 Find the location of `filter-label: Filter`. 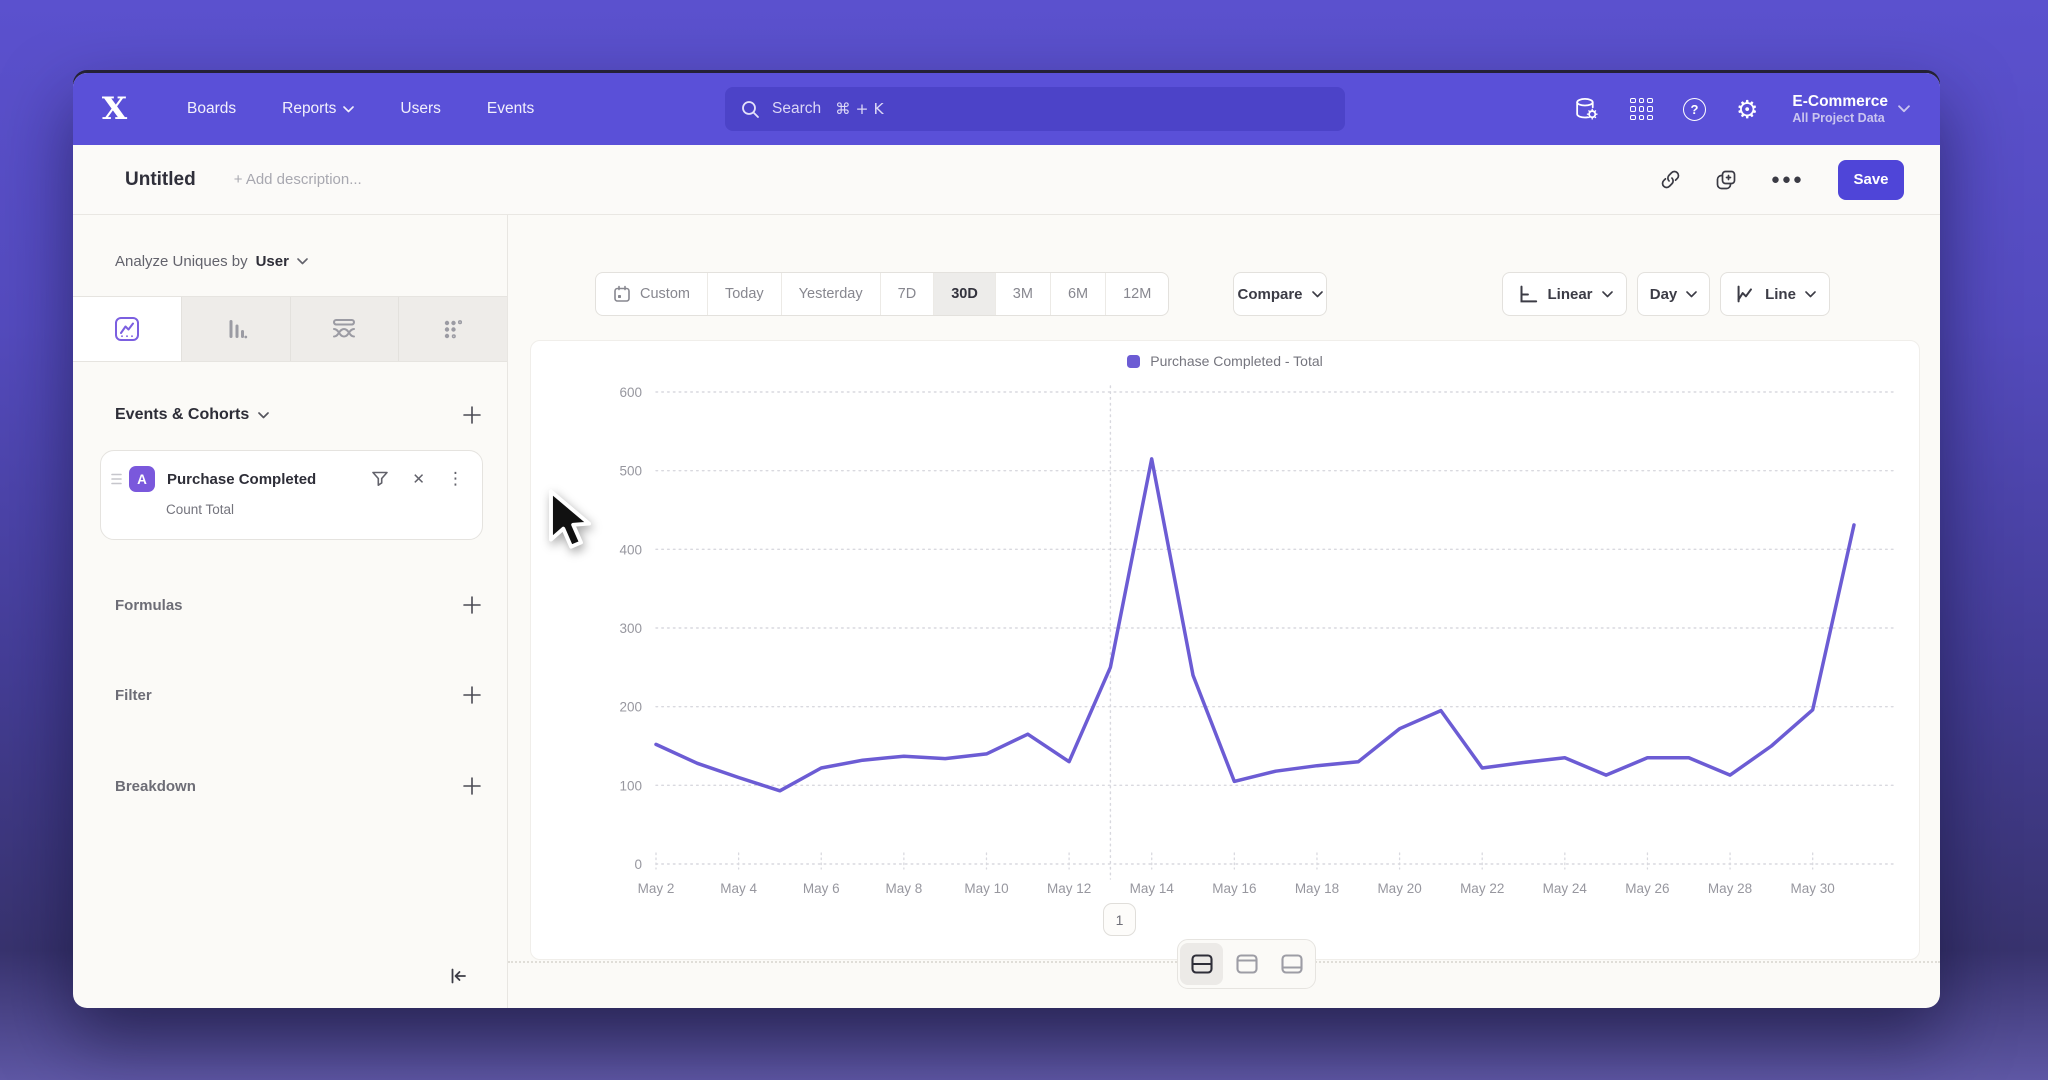

filter-label: Filter is located at coordinates (133, 695).